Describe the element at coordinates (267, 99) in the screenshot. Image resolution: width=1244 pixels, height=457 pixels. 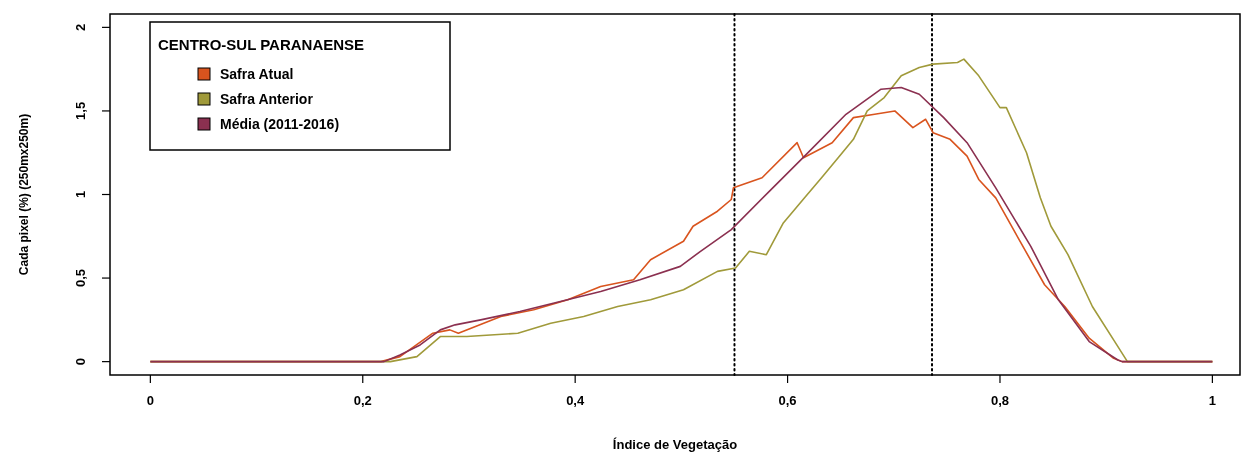
I see `legend-label: Safra Anterior` at that location.